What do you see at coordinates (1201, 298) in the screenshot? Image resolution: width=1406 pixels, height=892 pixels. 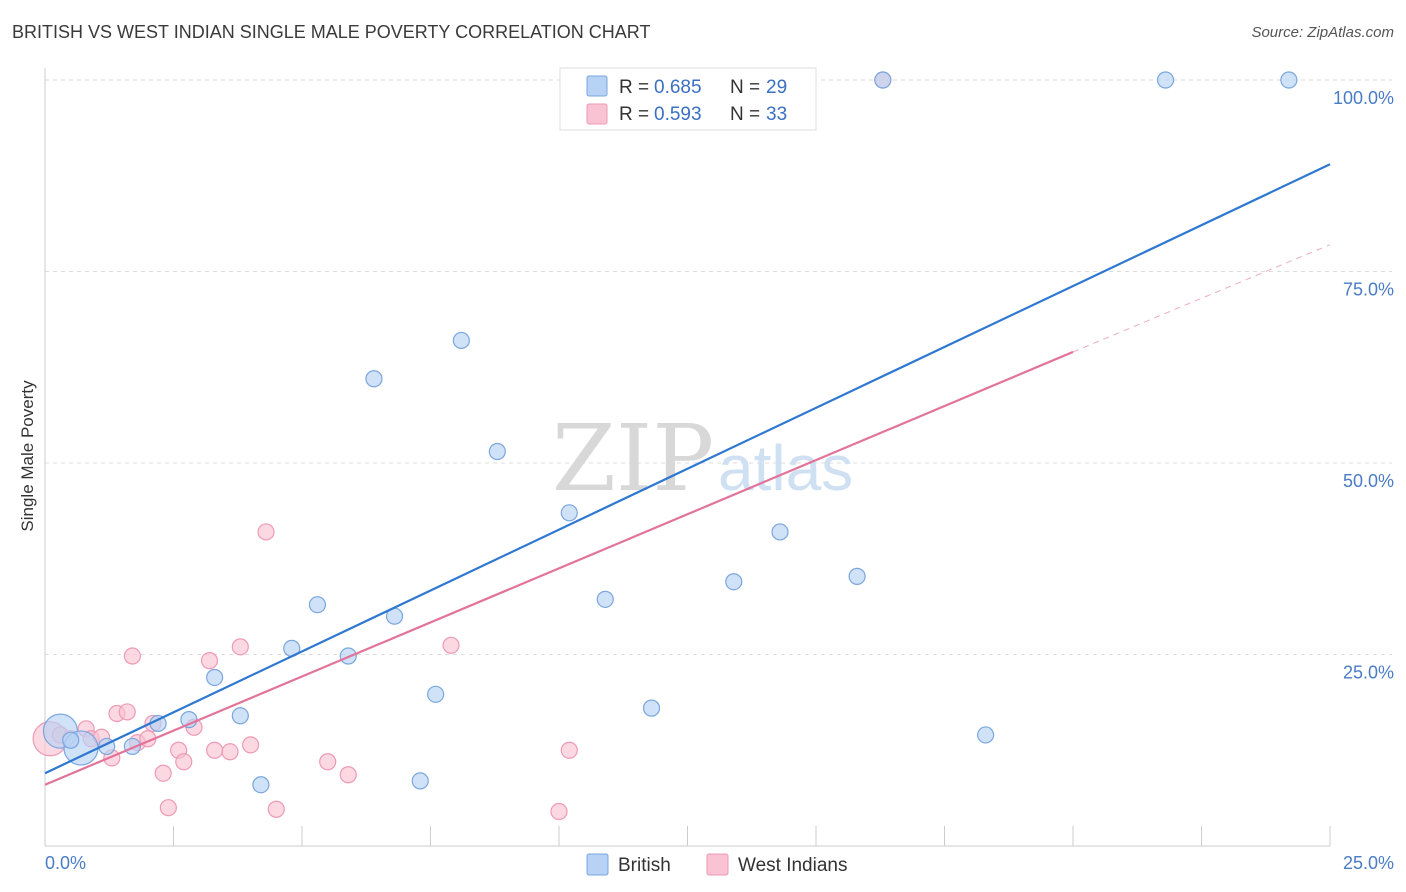 I see `west-indians-trend-extension` at bounding box center [1201, 298].